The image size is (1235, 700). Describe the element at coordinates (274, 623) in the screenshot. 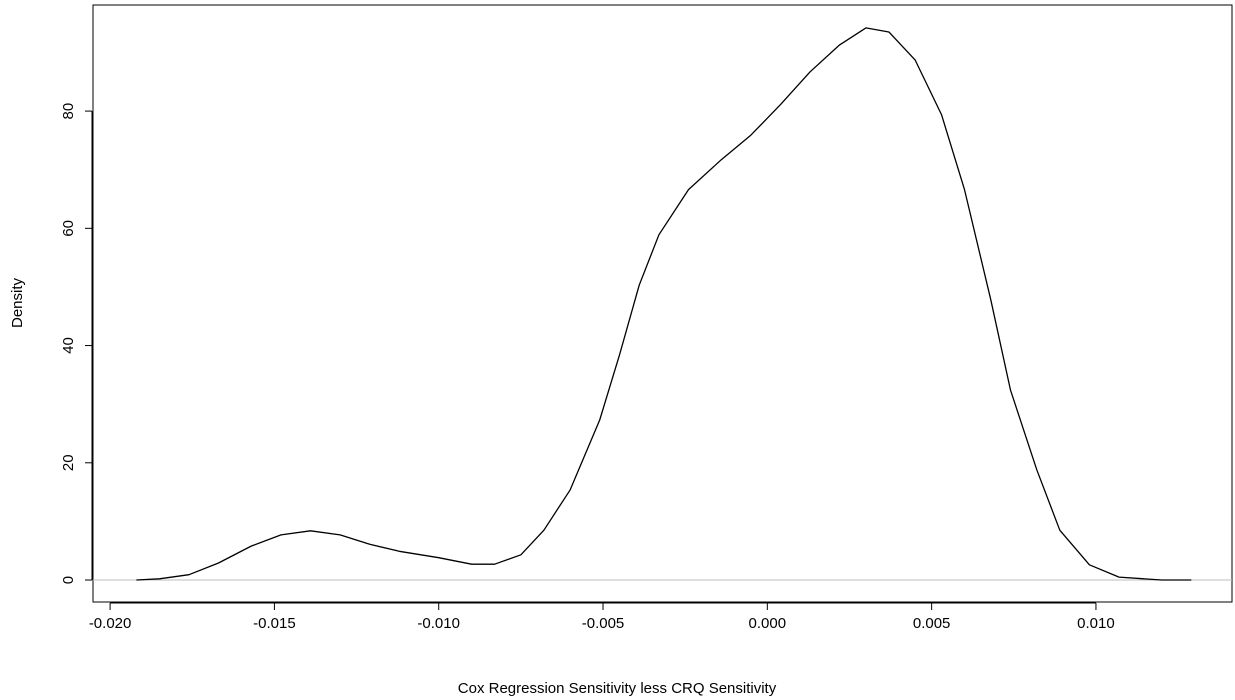

I see `x-tick-label: -0.015` at that location.